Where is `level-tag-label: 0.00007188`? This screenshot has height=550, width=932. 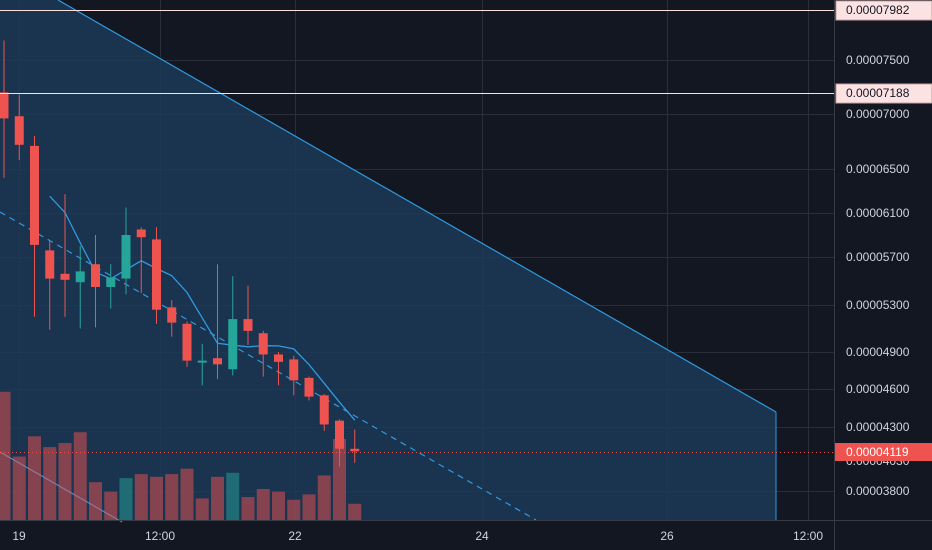
level-tag-label: 0.00007188 is located at coordinates (878, 93).